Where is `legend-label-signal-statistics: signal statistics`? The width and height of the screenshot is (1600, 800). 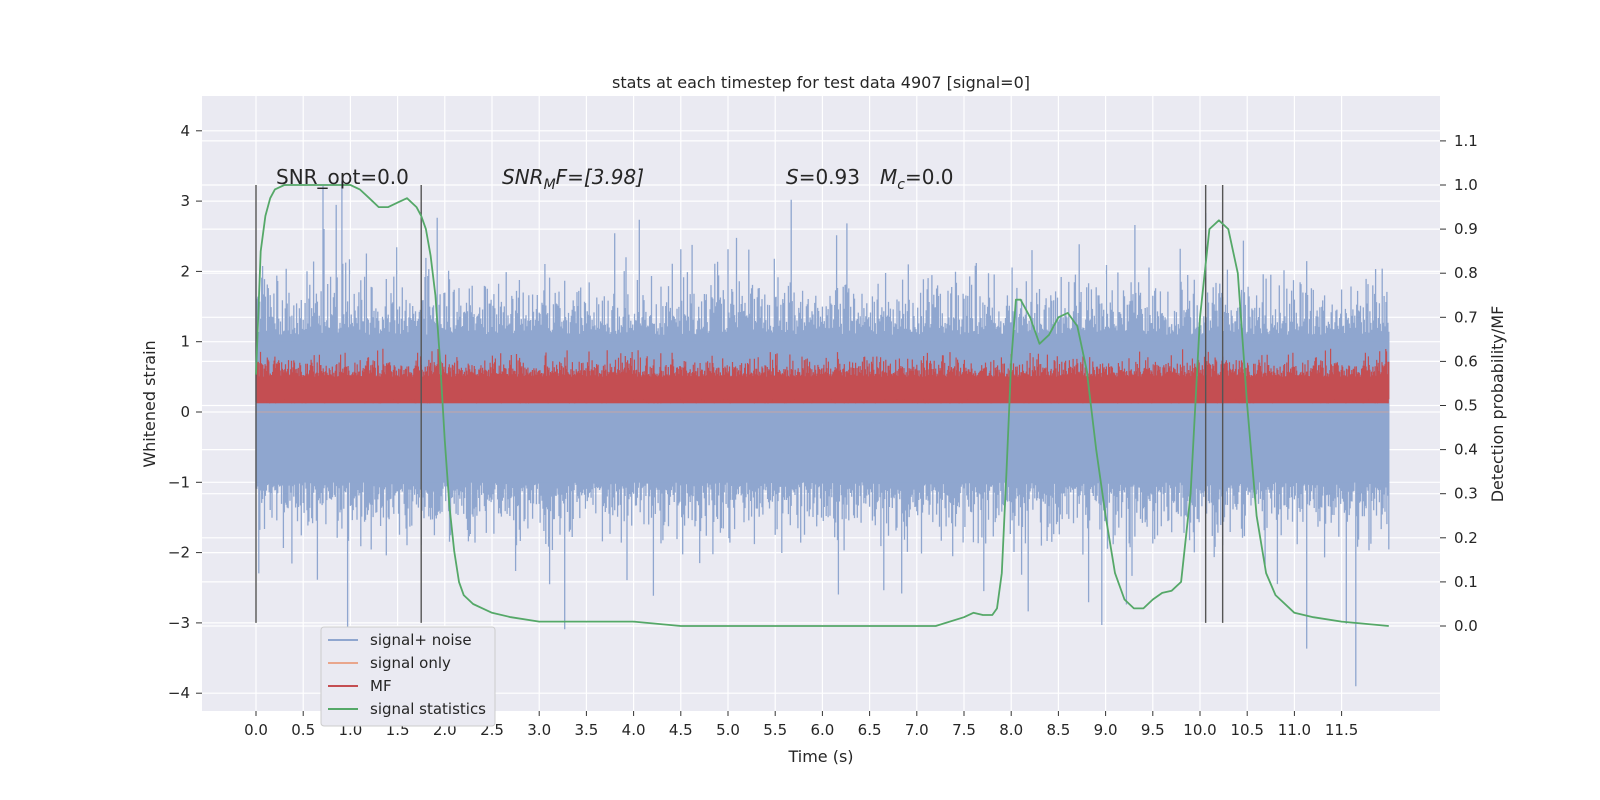 legend-label-signal-statistics: signal statistics is located at coordinates (428, 709).